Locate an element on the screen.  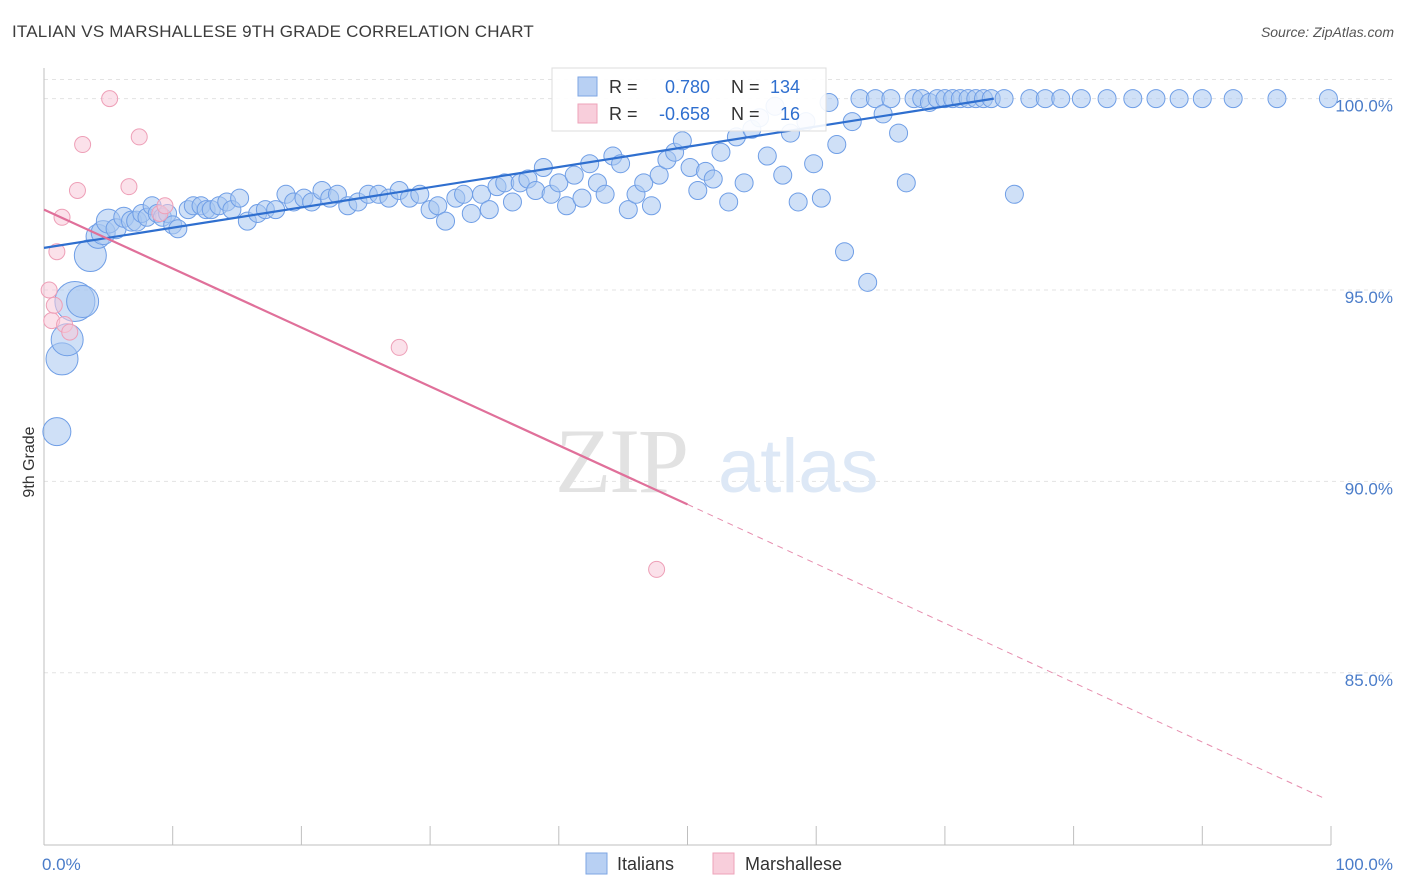
x-tick-labels: 0.0% 100.0% is located at coordinates (717, 864).